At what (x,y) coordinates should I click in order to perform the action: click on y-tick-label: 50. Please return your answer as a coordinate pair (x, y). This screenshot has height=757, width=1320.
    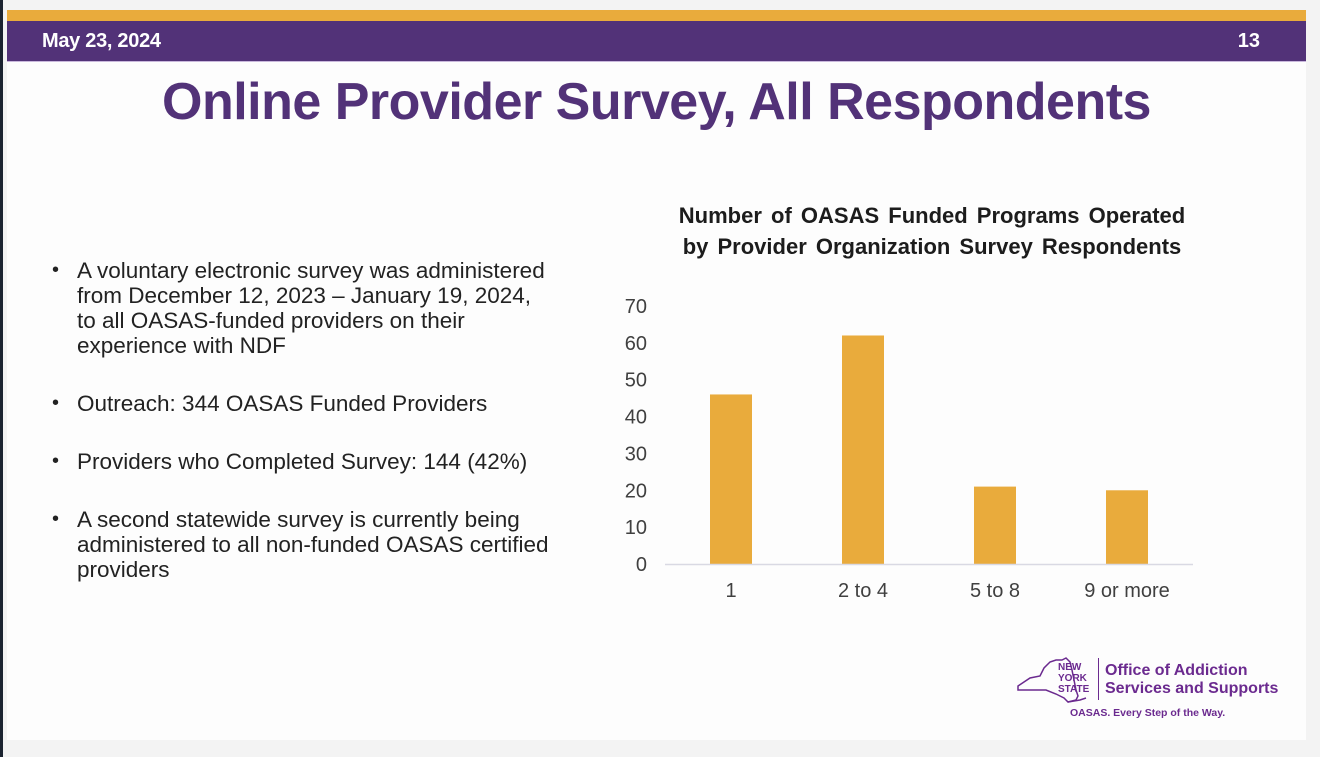
    Looking at the image, I should click on (636, 381).